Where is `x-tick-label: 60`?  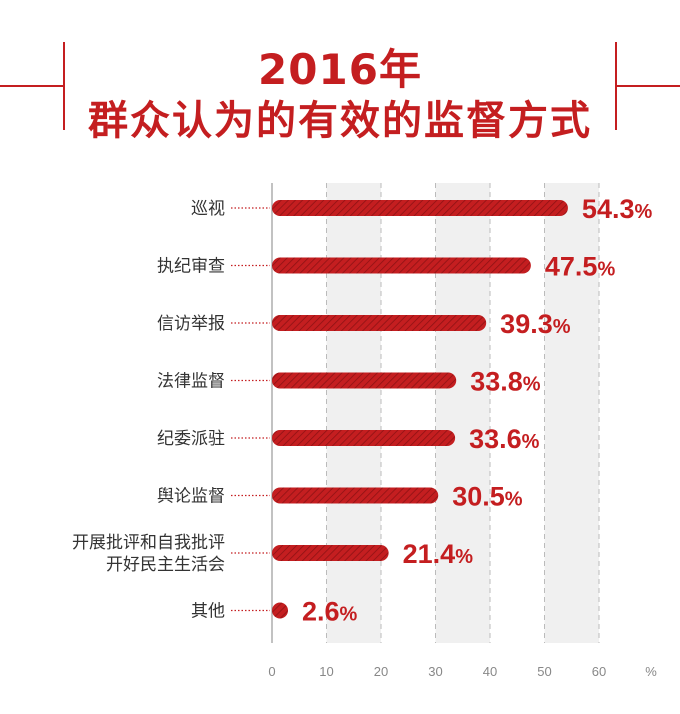 x-tick-label: 60 is located at coordinates (599, 671).